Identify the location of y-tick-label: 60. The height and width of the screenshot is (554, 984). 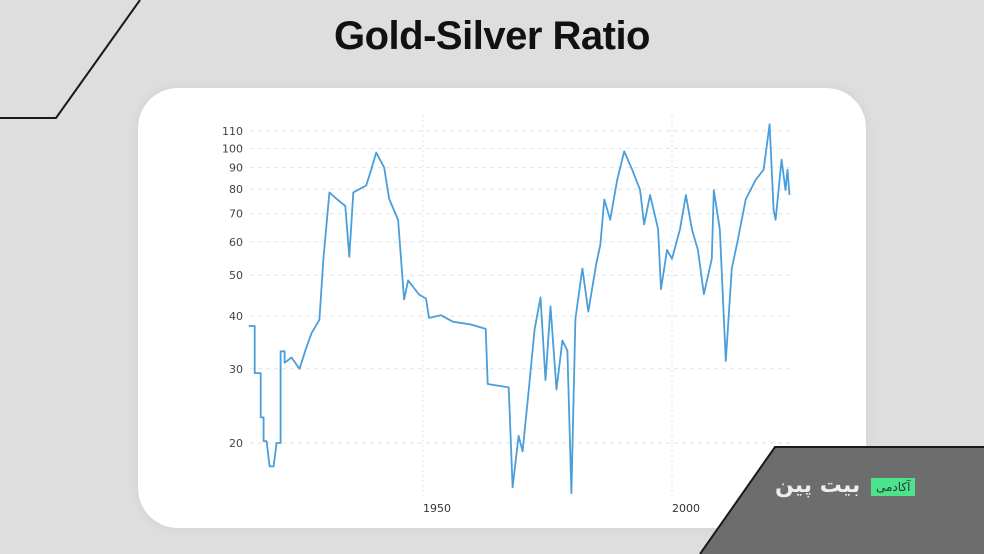
(236, 242).